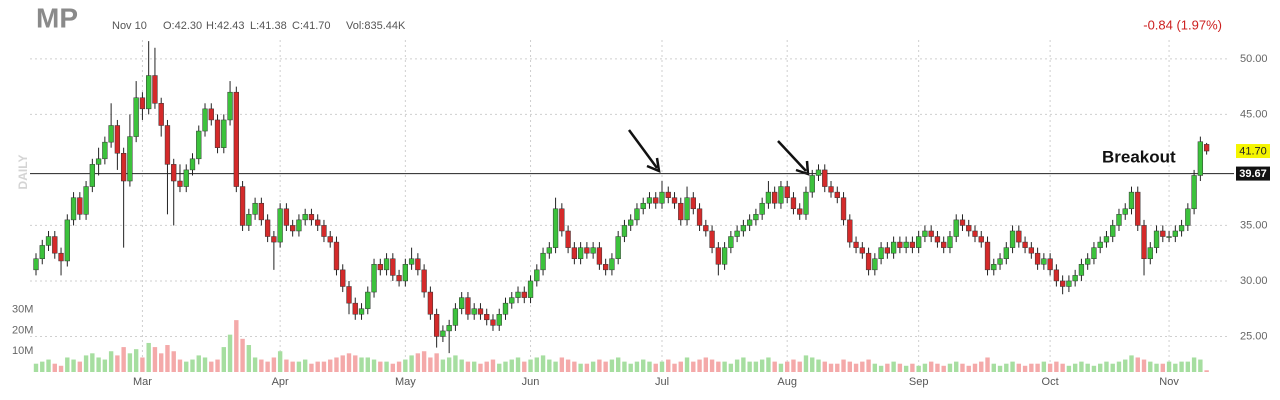 This screenshot has width=1280, height=400. Describe the element at coordinates (129, 26) in the screenshot. I see `date: Nov 10` at that location.